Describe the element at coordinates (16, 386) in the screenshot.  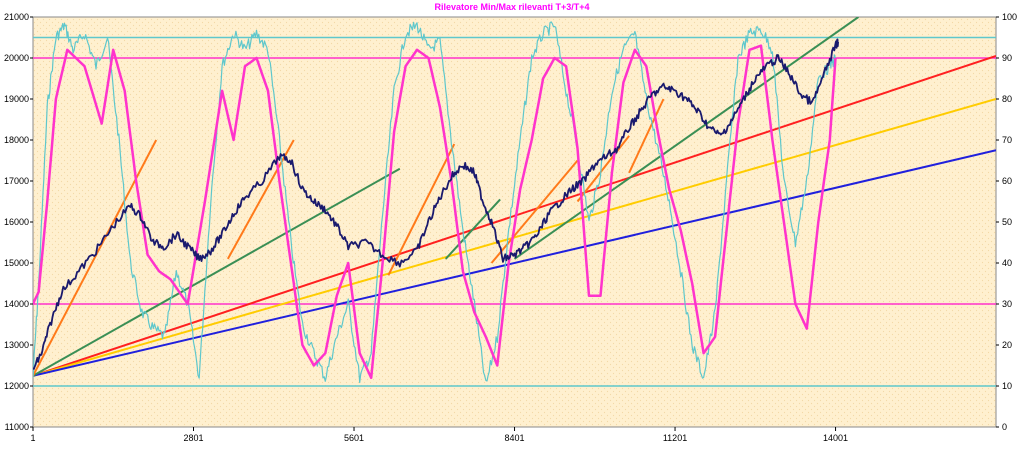
I see `y-left-tick-label: 12000` at that location.